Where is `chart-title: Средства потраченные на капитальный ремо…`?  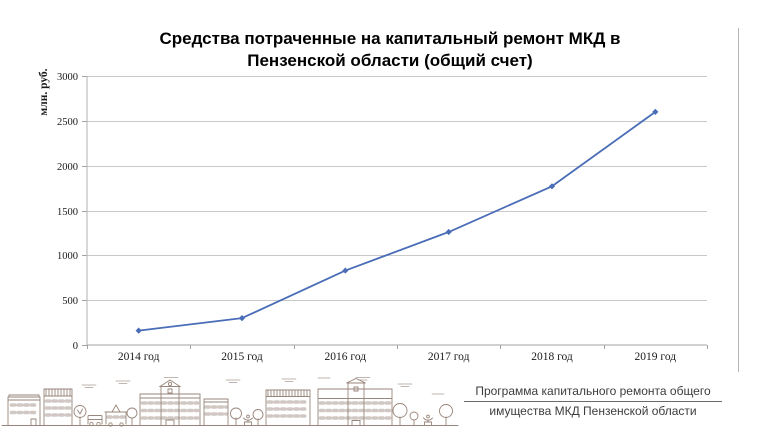
chart-title: Средства потраченные на капитальный ремо… is located at coordinates (390, 50).